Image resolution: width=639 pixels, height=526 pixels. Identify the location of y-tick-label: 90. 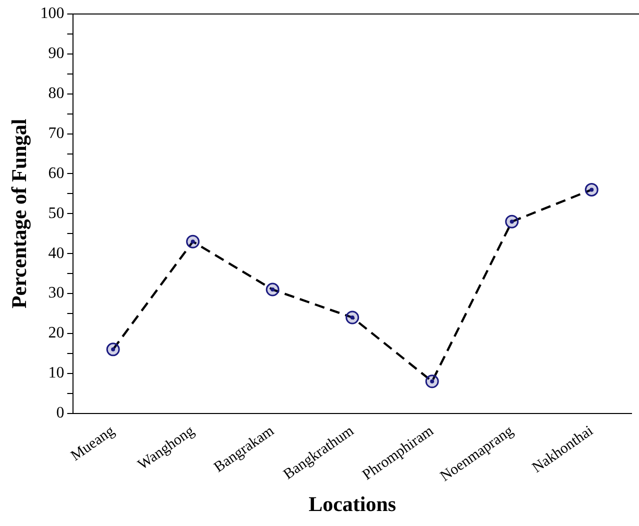
(56, 53).